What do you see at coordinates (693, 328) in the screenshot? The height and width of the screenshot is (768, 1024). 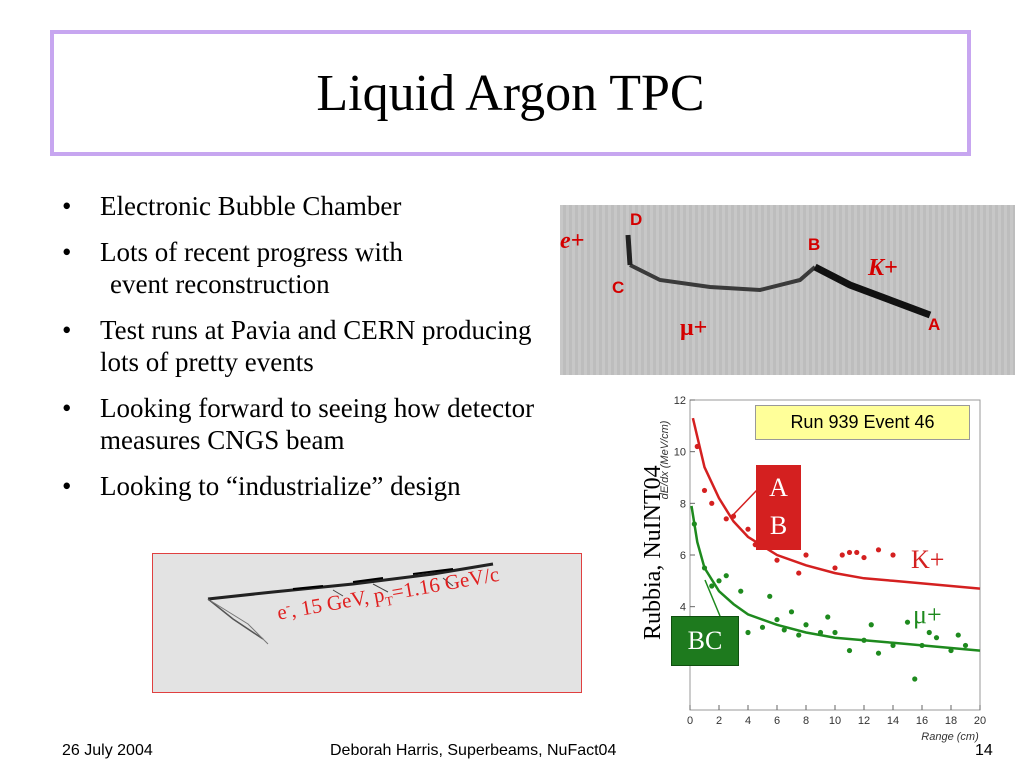 I see `label-mu-plus: μ+` at bounding box center [693, 328].